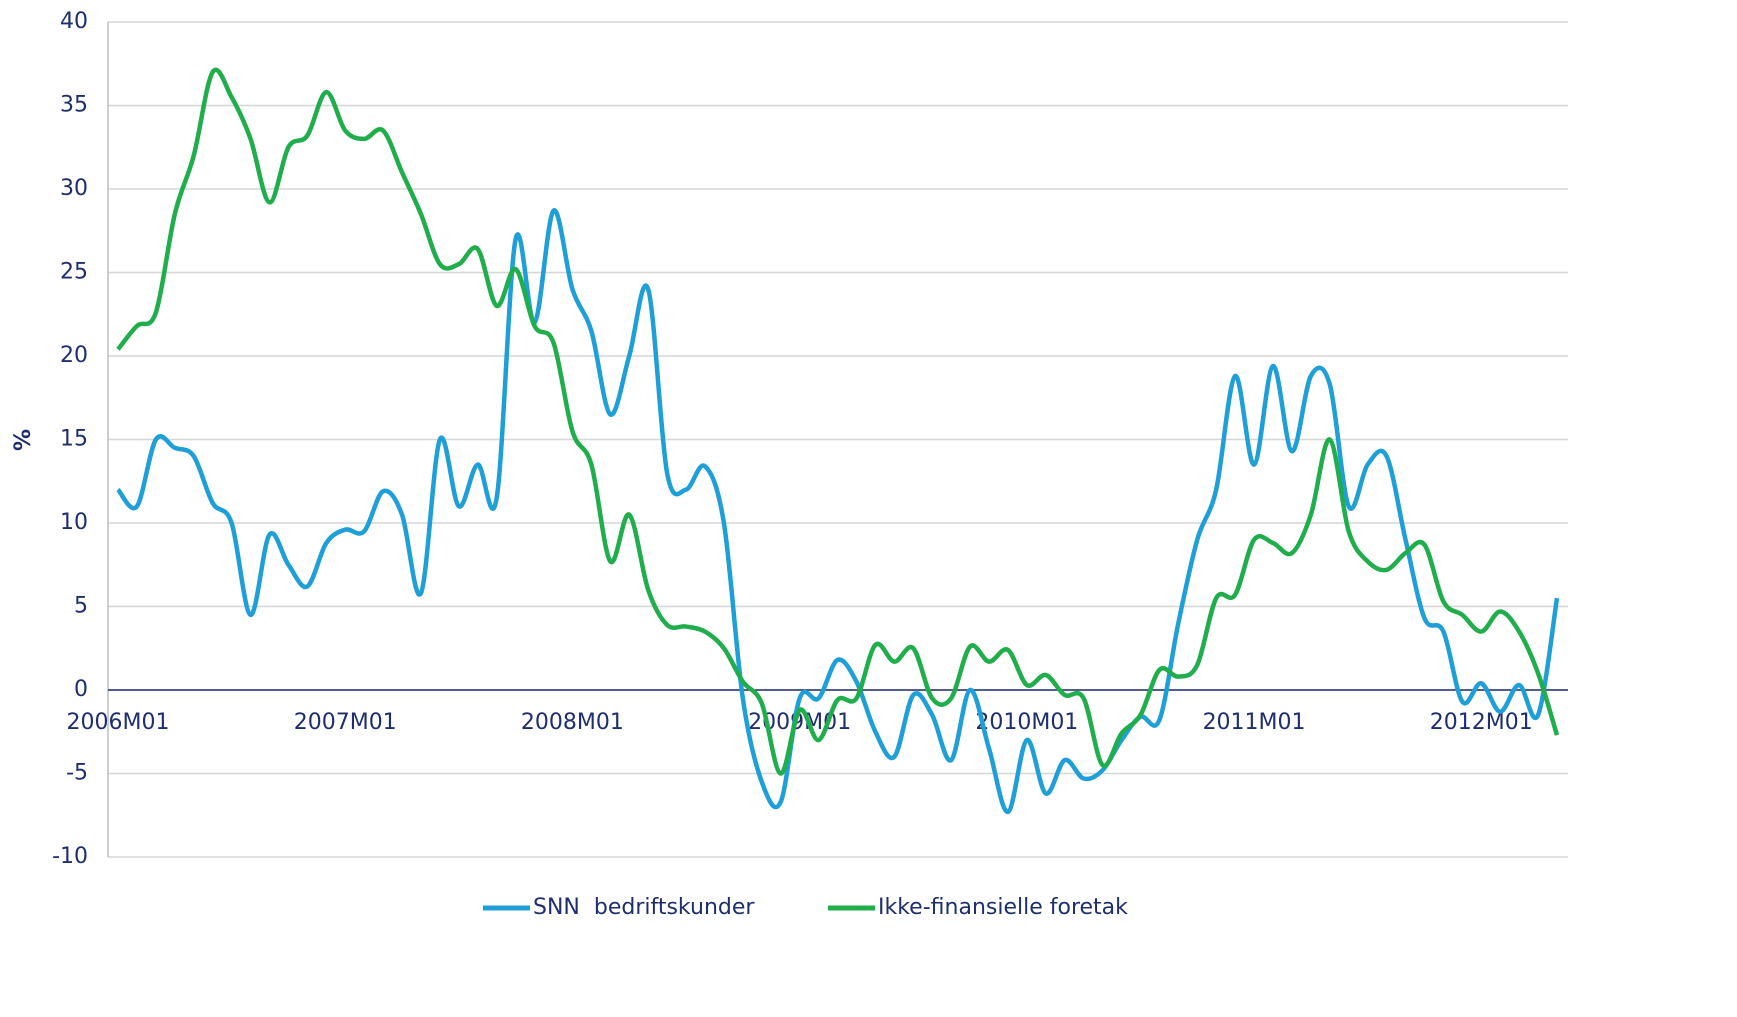 This screenshot has height=1017, width=1737. What do you see at coordinates (74, 105) in the screenshot?
I see `y-tick-label: 35` at bounding box center [74, 105].